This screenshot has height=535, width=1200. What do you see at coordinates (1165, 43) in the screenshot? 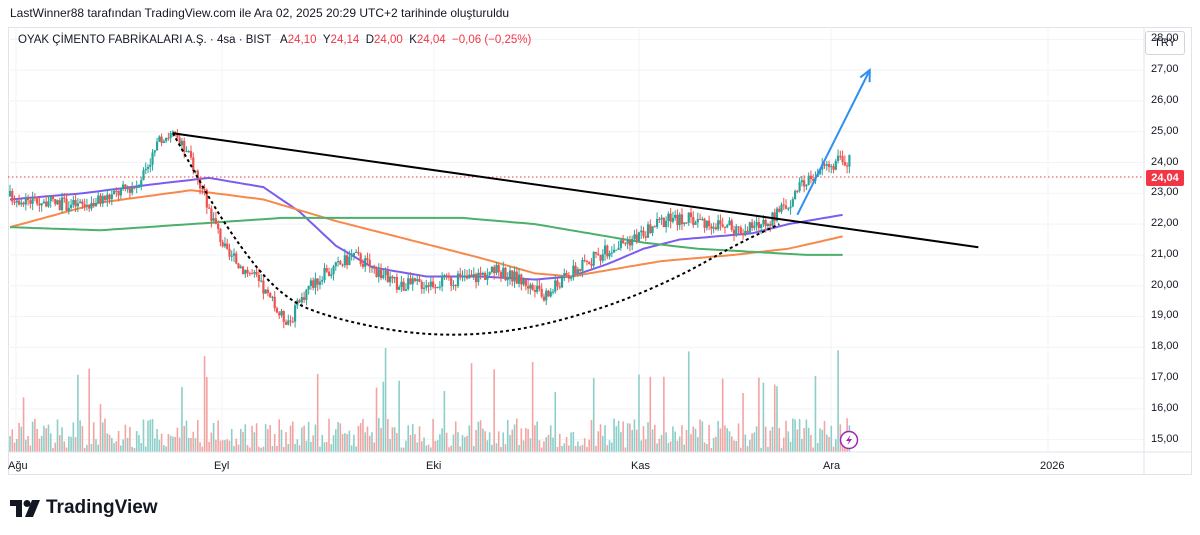
I see `currency-button: TRY` at bounding box center [1165, 43].